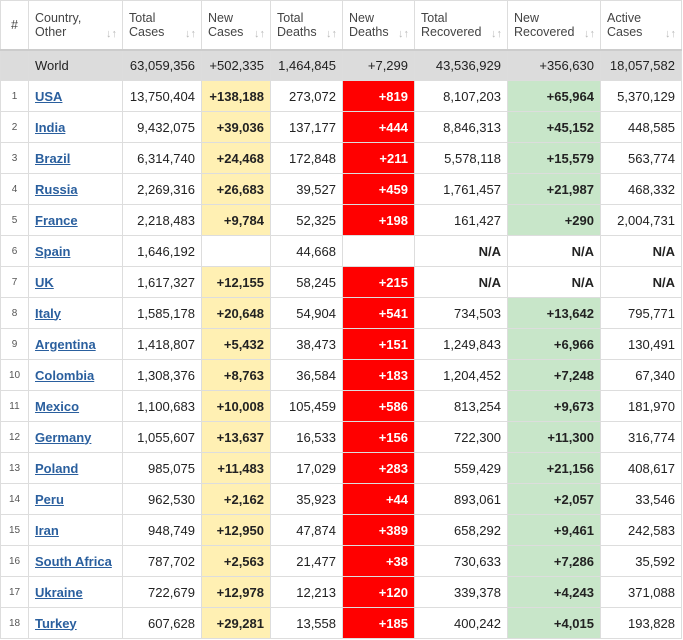 This screenshot has width=683, height=640. Describe the element at coordinates (14, 25) in the screenshot. I see `header-text: #` at that location.